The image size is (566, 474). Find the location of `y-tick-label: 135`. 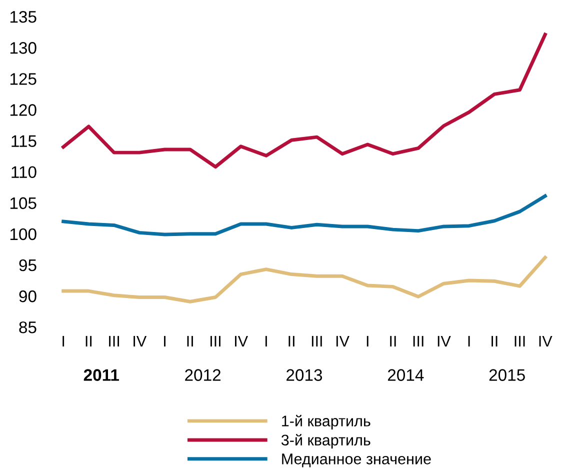

y-tick-label: 135 is located at coordinates (23, 16).